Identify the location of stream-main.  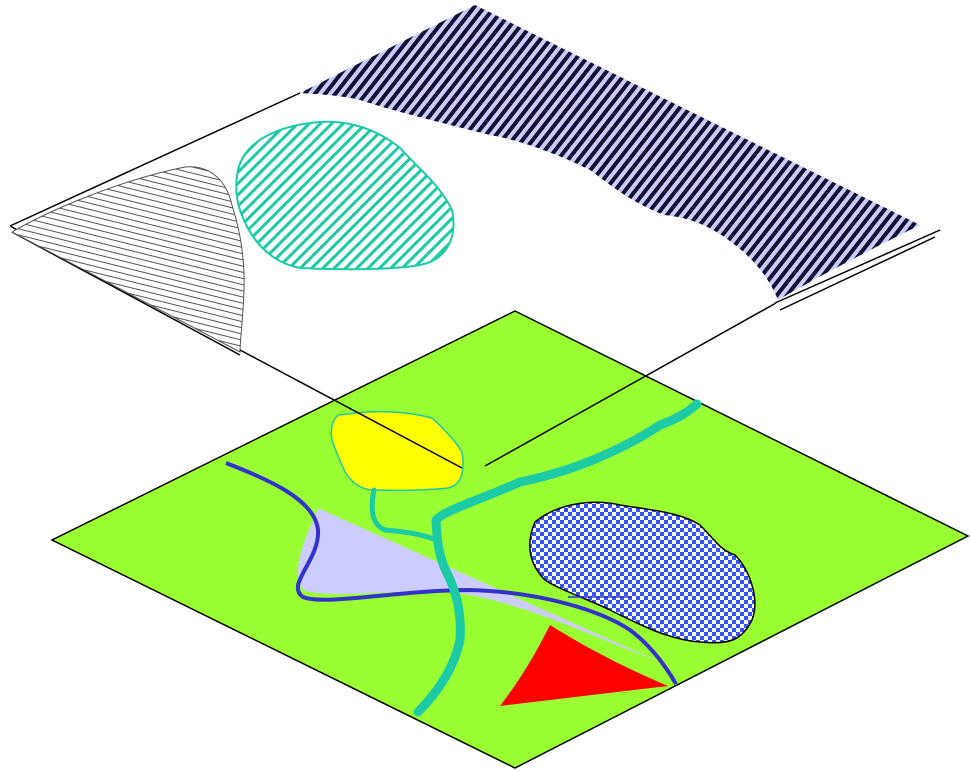
(557, 558).